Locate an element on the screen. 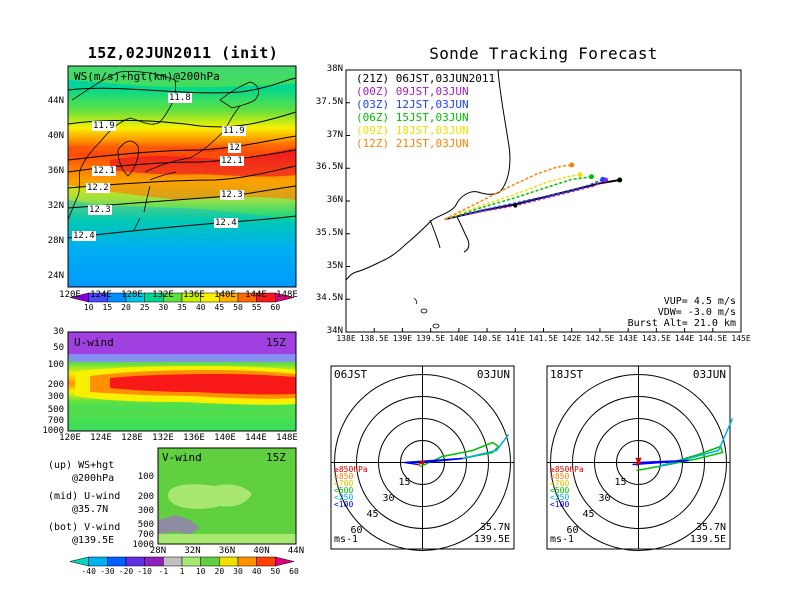 This screenshot has width=792, height=612. hodo-level: <700 is located at coordinates (344, 483).